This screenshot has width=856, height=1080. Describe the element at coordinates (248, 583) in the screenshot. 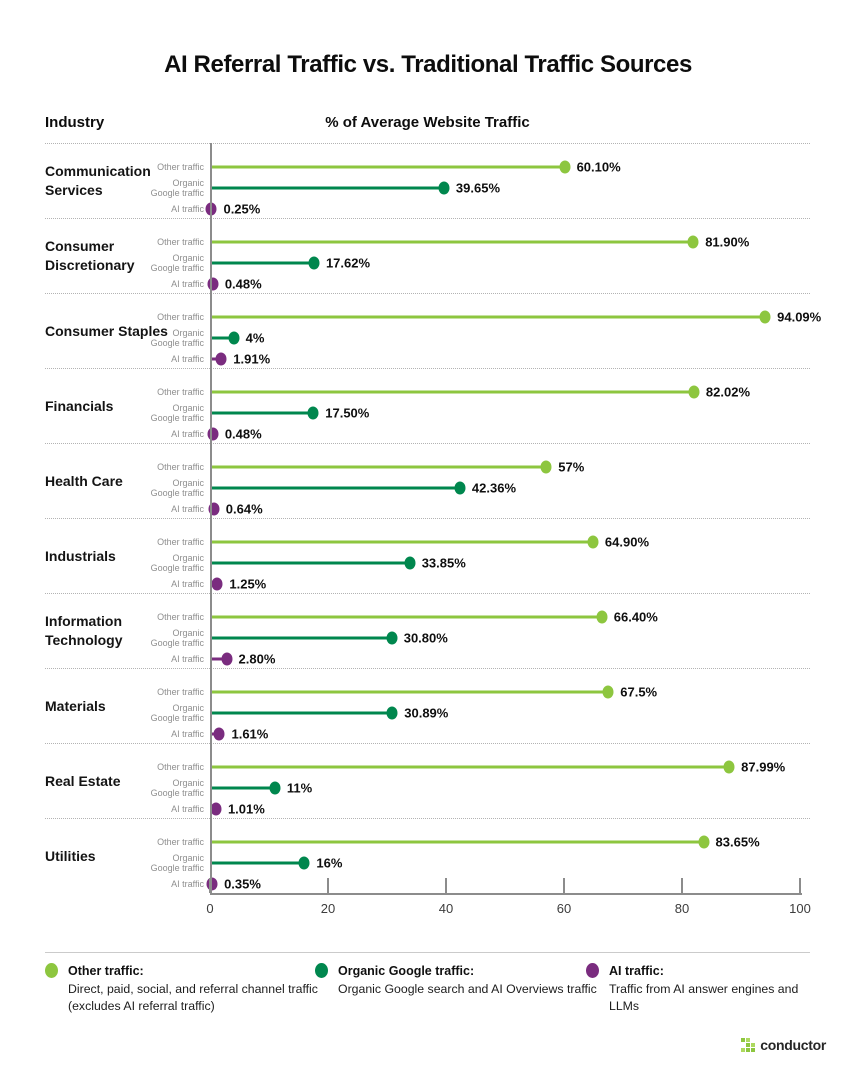

I see `value-label: 1.25%` at that location.